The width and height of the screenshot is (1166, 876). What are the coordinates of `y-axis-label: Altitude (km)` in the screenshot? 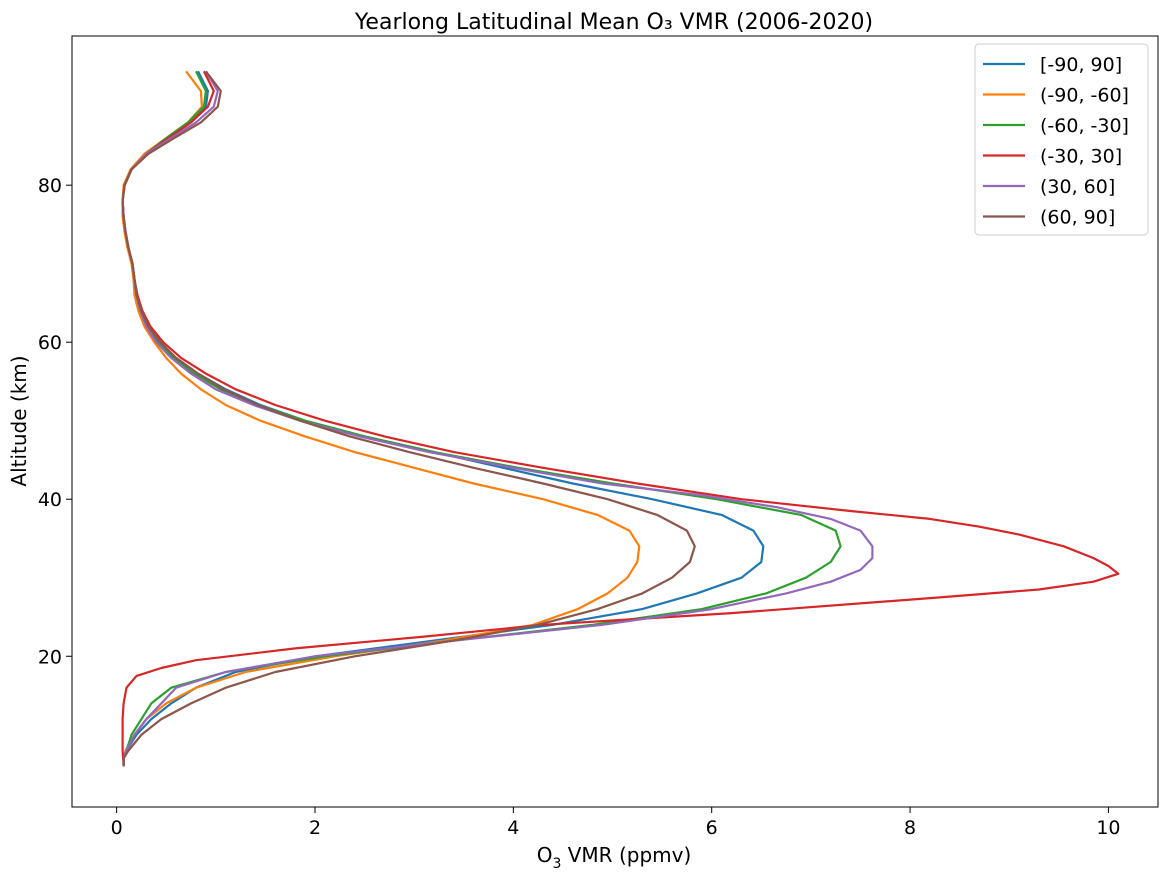 It's located at (19, 420).